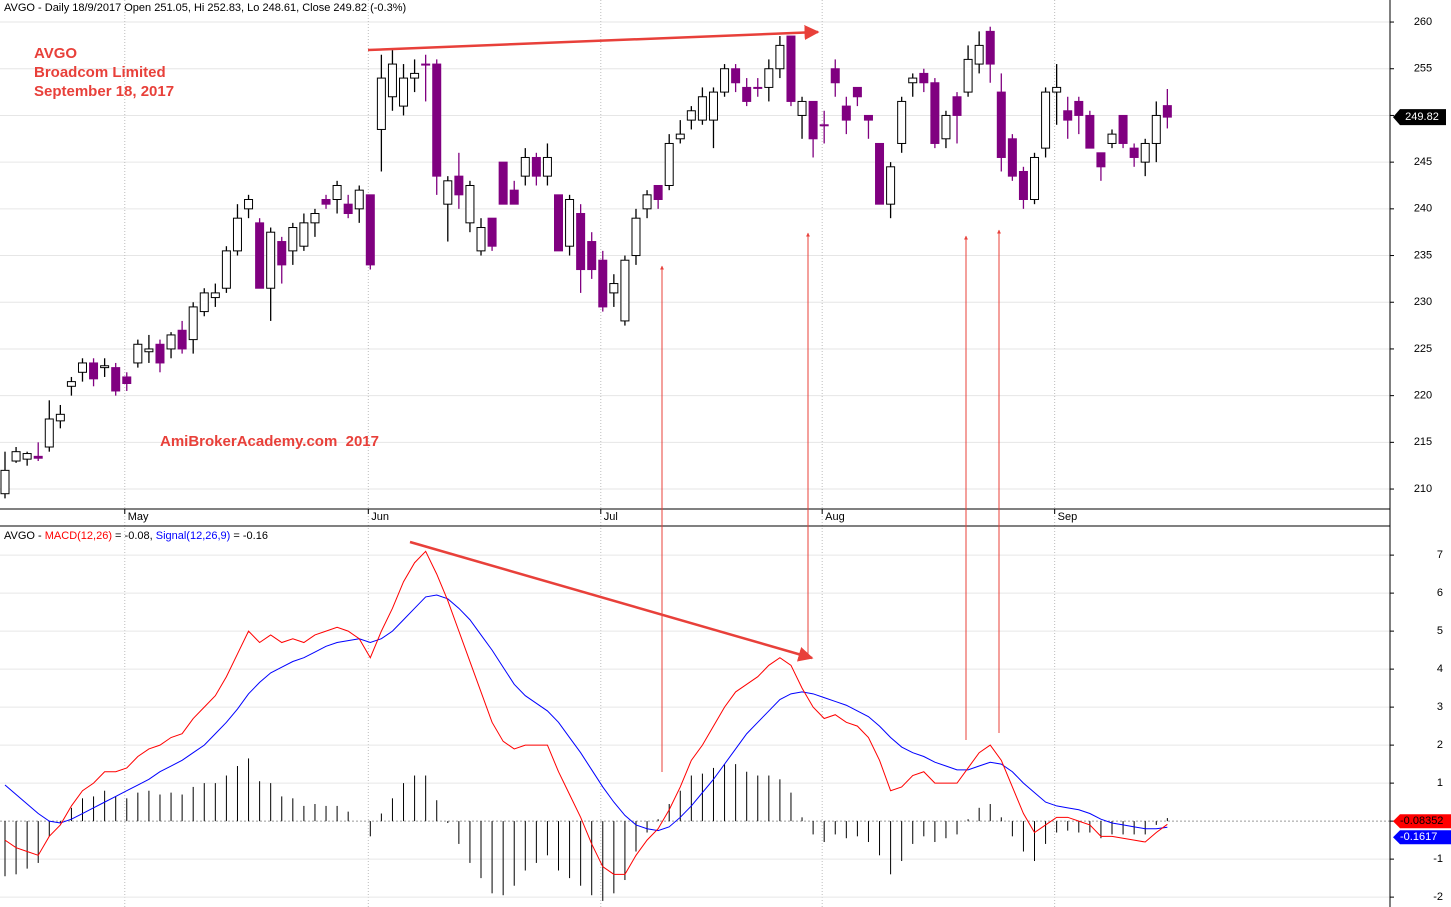  Describe the element at coordinates (134, 536) in the screenshot. I see `legend-value: = -0.08,` at that location.